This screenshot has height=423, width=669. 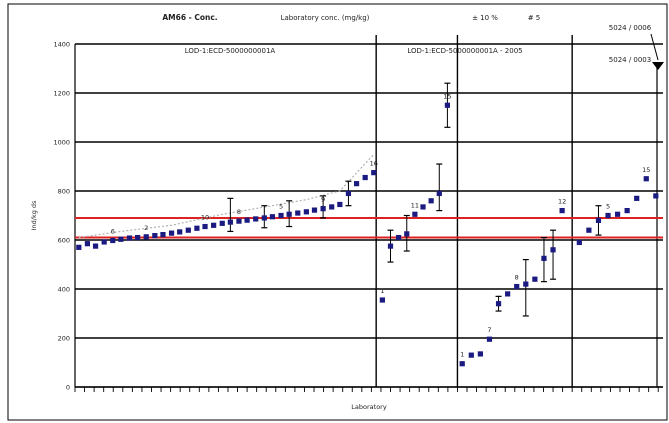 What do you see at coordinates (415, 205) in the screenshot?
I see `point-label: 11` at bounding box center [415, 205].